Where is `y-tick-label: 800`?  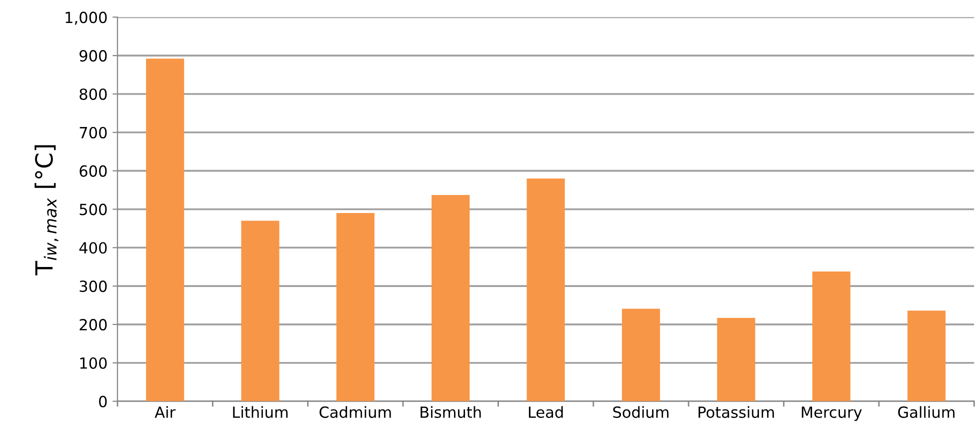 y-tick-label: 800 is located at coordinates (93, 94).